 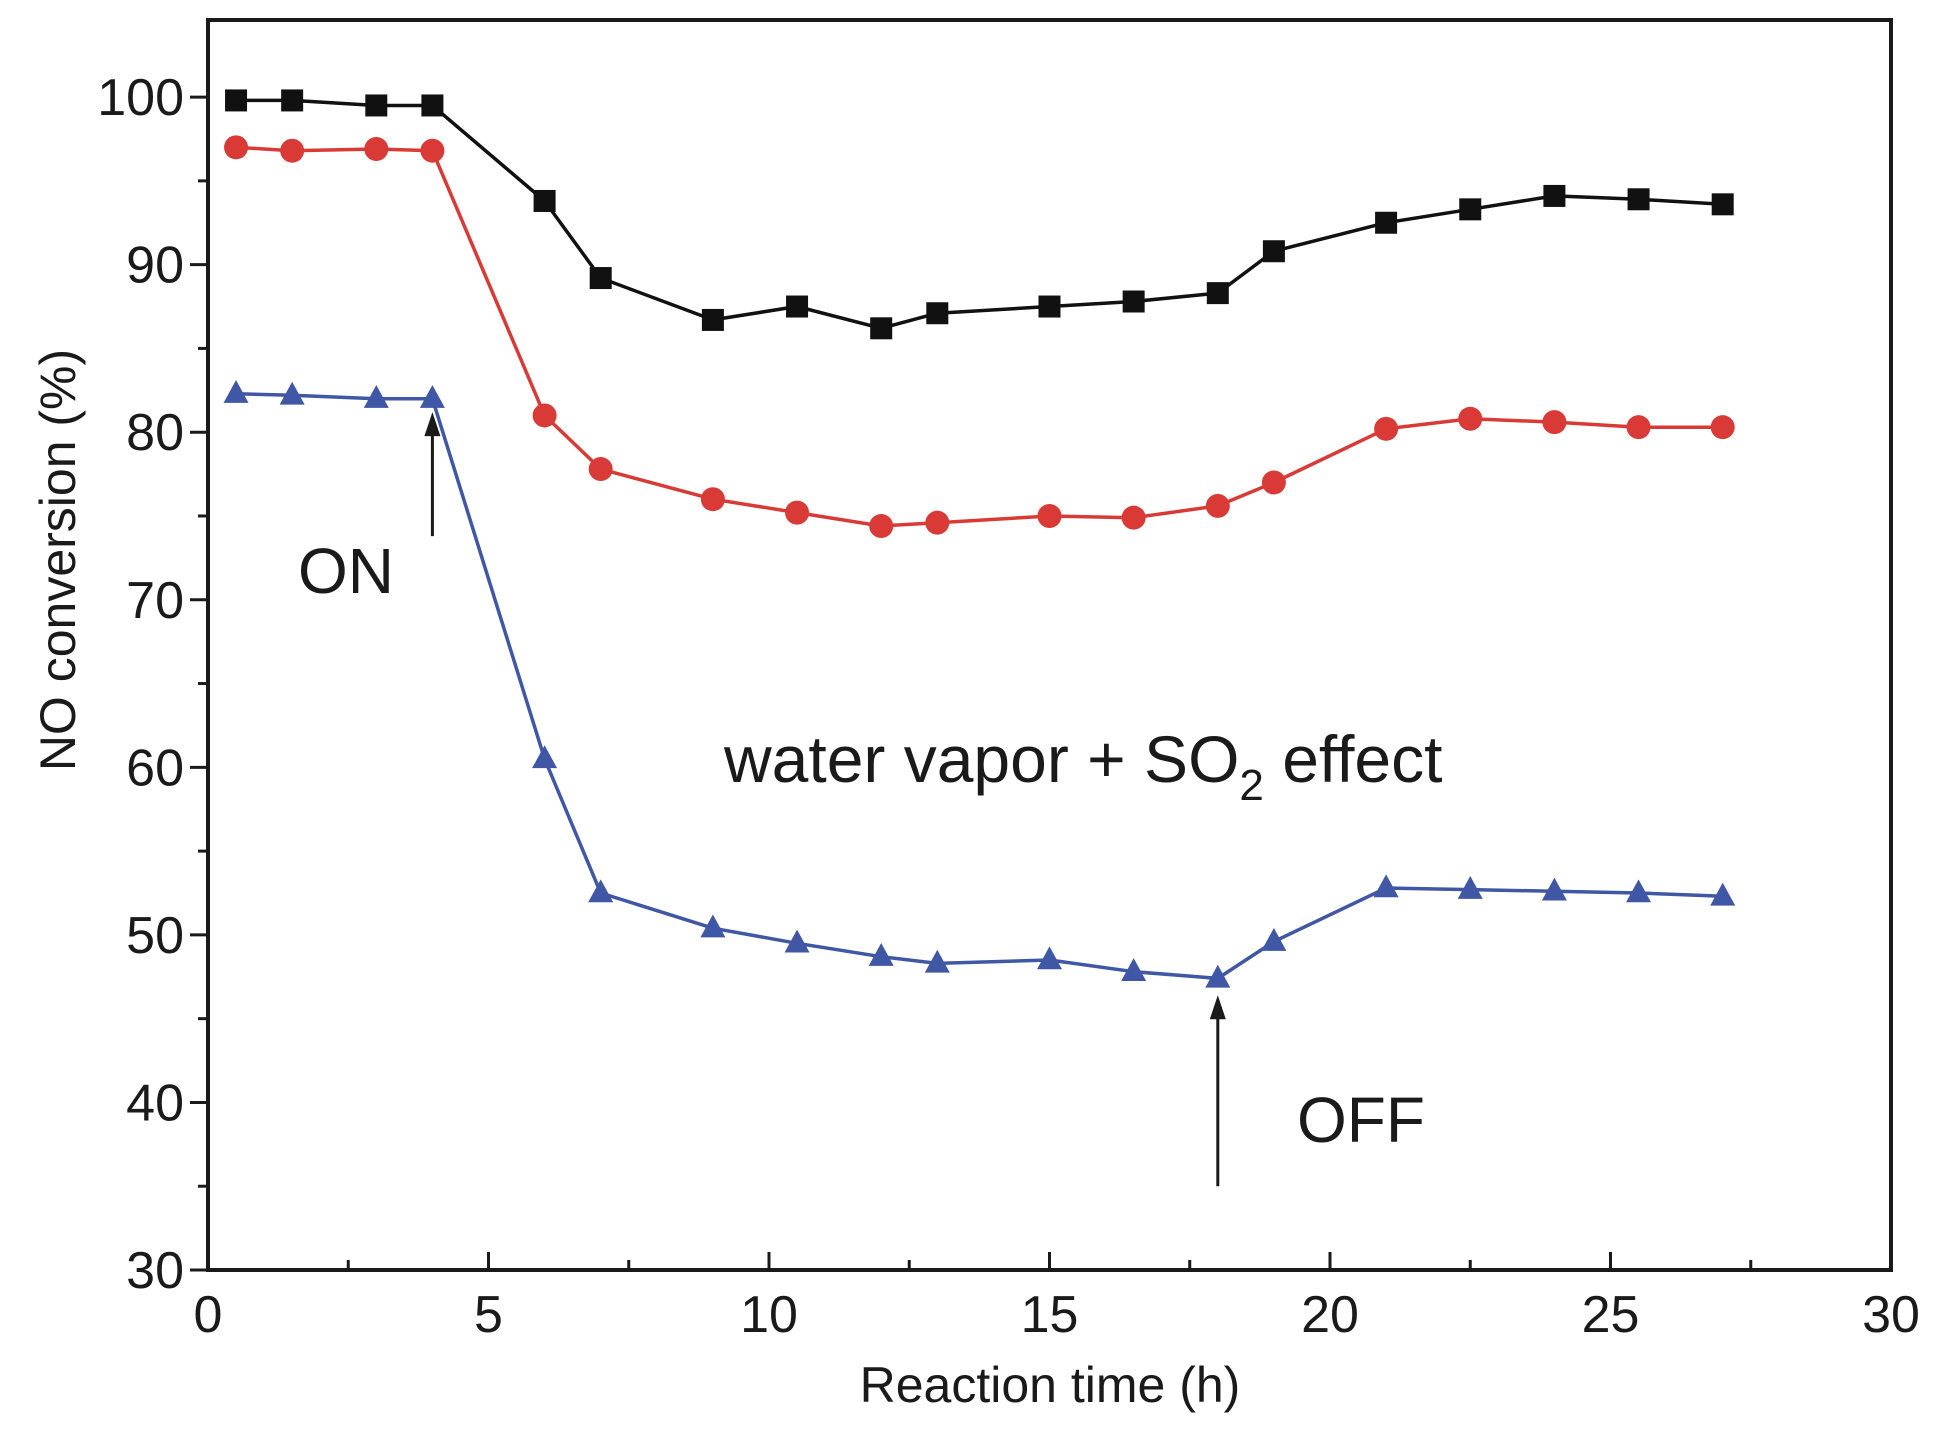 I want to click on x-tick-label: 0, so click(x=208, y=1315).